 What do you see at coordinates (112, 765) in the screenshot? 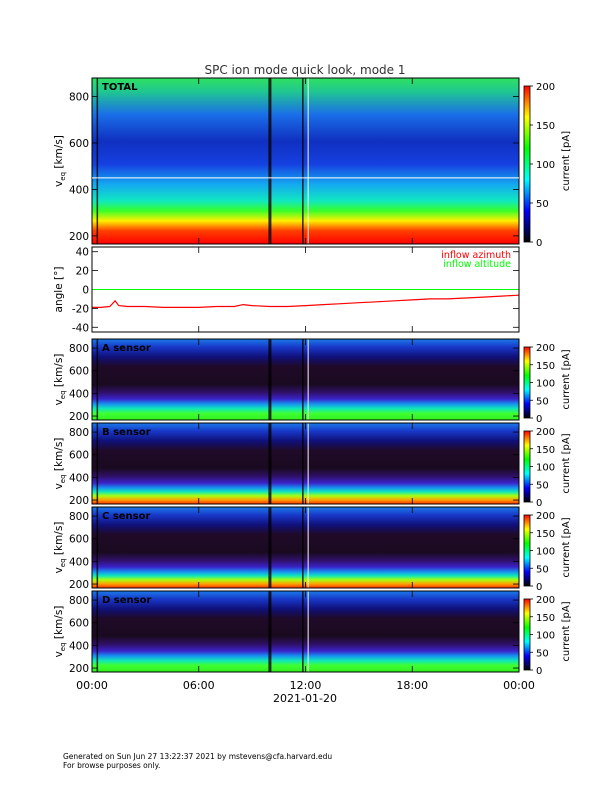
I see `footer-browse-note: For browse purposes only.` at bounding box center [112, 765].